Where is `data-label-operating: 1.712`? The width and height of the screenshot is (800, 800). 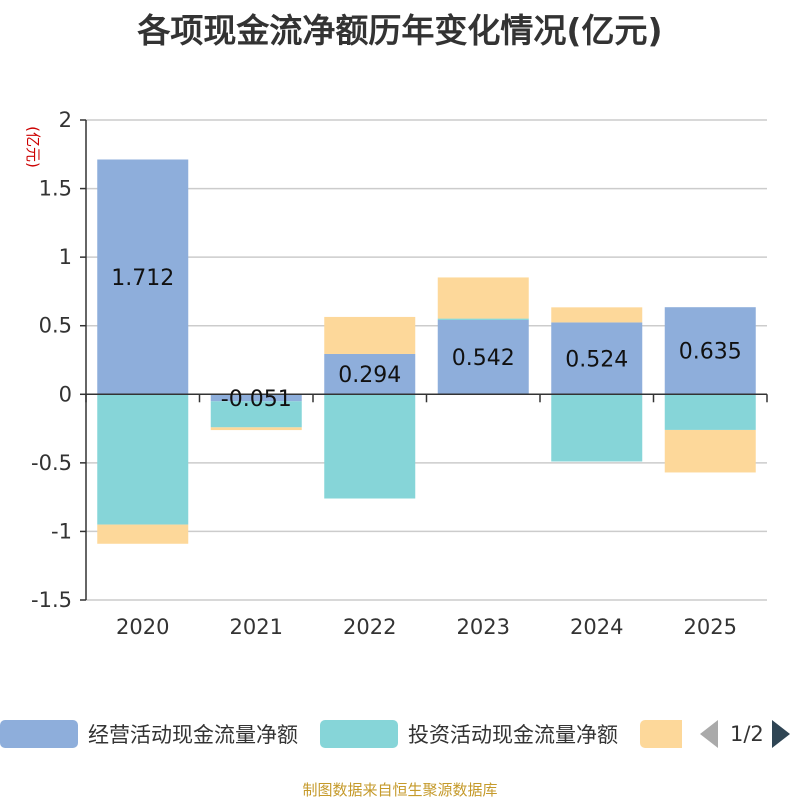
data-label-operating: 1.712 is located at coordinates (142, 278).